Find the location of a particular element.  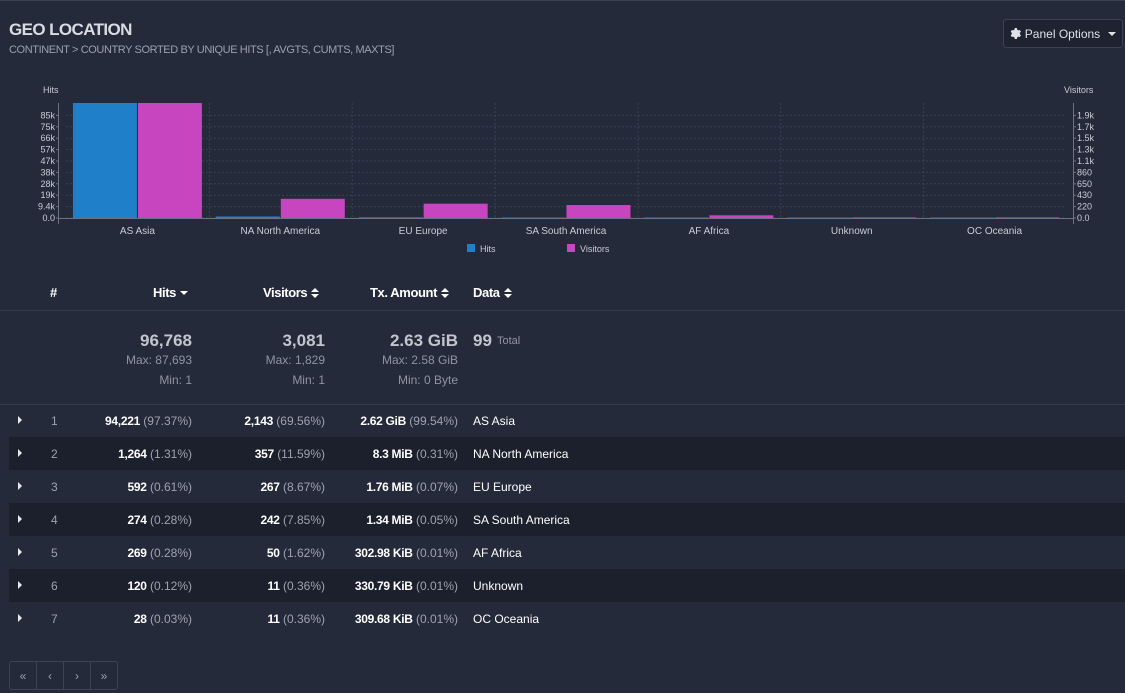

prev-page-button: ‹ is located at coordinates (50, 675).